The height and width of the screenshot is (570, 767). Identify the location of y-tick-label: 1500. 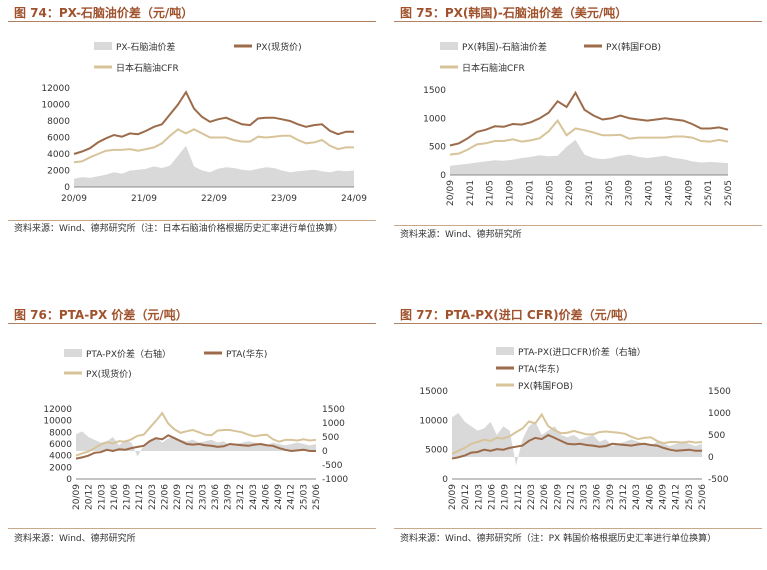
(434, 91).